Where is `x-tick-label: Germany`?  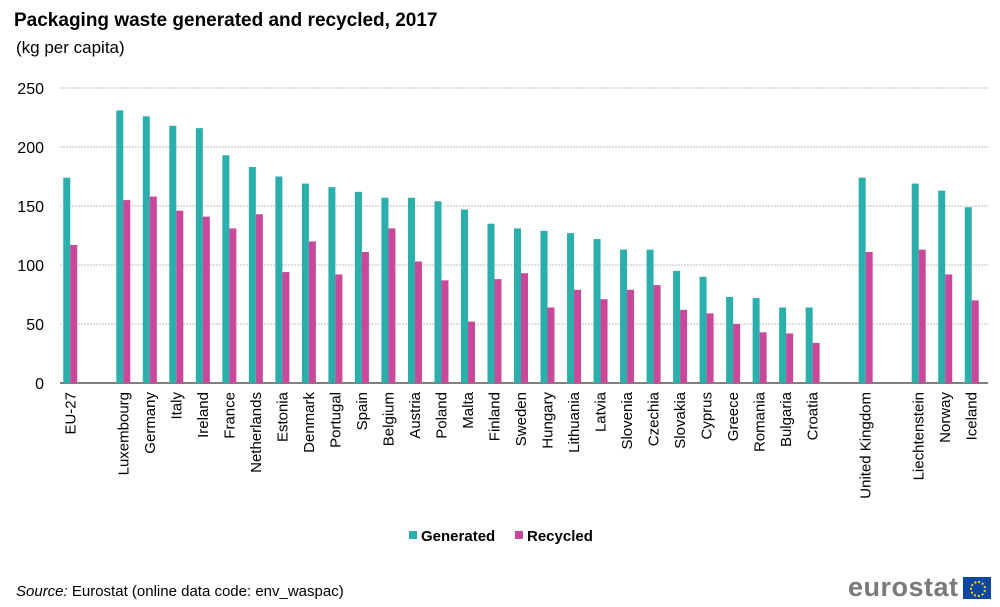
x-tick-label: Germany is located at coordinates (150, 423).